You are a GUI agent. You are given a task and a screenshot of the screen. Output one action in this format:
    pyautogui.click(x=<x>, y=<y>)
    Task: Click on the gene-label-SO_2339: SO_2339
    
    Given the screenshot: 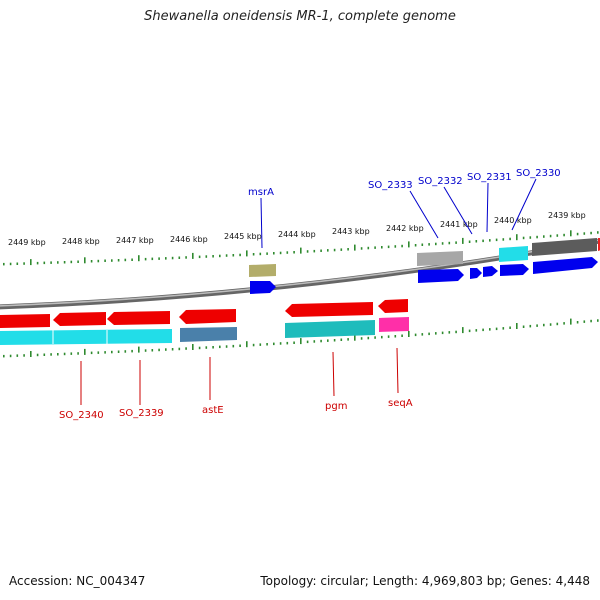 What is the action you would take?
    pyautogui.click(x=141, y=413)
    